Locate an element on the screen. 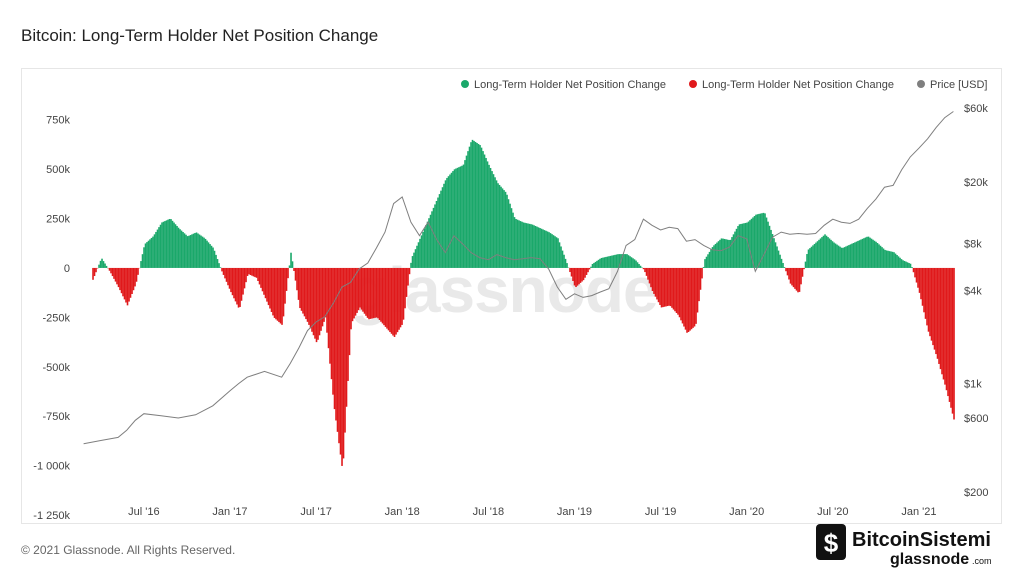 The height and width of the screenshot is (576, 1024). legend-label: Price [USD] is located at coordinates (958, 85).